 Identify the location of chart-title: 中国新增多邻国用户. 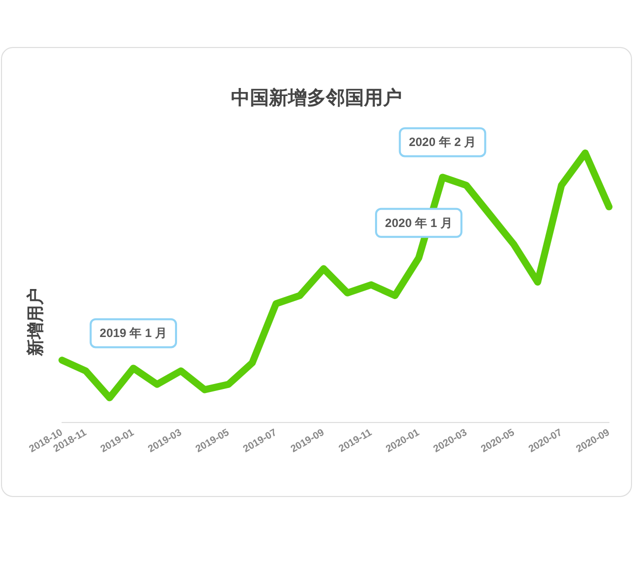
(316, 98).